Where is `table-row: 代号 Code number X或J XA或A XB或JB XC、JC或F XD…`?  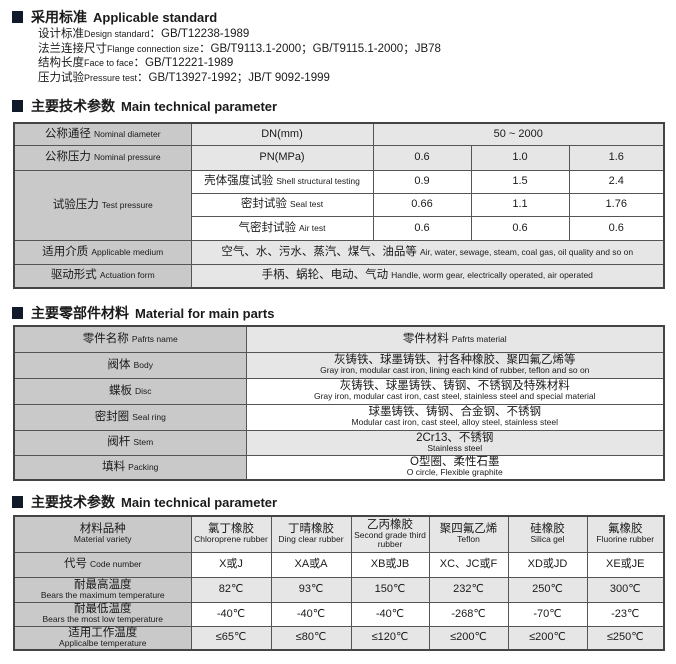 table-row: 代号 Code number X或J XA或A XB或JB XC、JC或F XD… is located at coordinates (339, 564).